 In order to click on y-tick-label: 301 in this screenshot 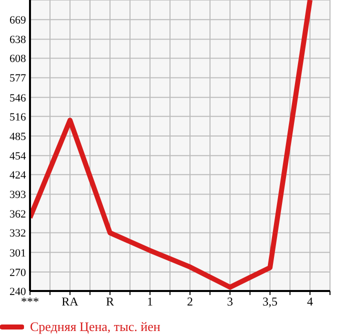, I will do `click(18, 253)`.